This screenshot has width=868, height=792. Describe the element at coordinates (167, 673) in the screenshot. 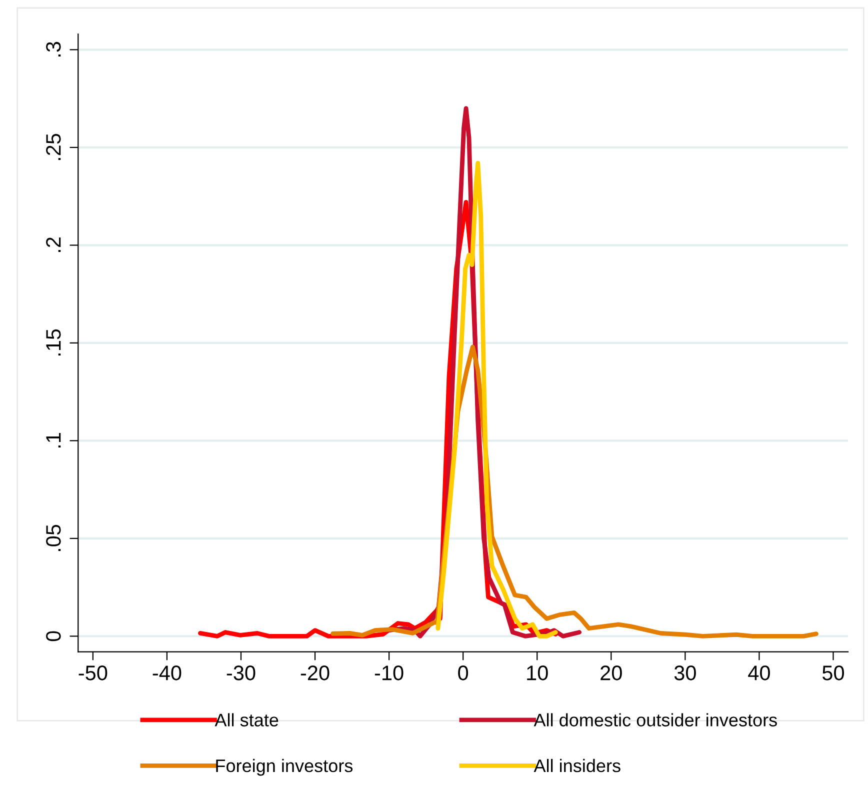

I see `x-tick-label: -40` at that location.